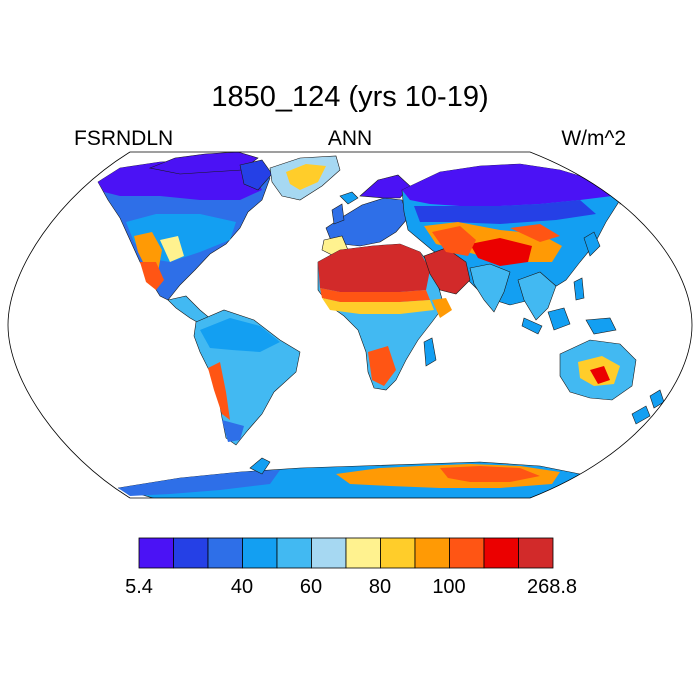 Image resolution: width=700 pixels, height=700 pixels. I want to click on namib-kalahari, so click(382, 366).